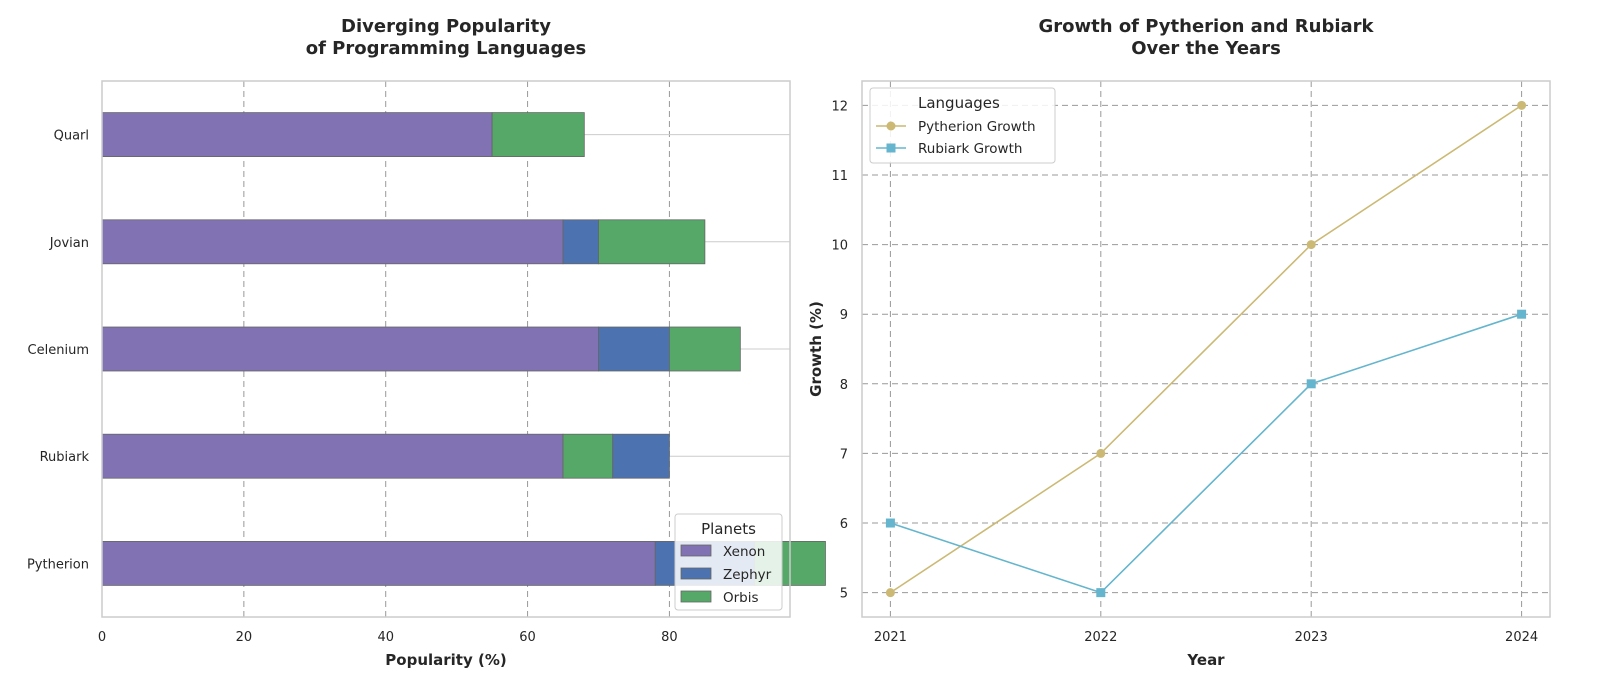 This screenshot has width=1600, height=700. What do you see at coordinates (970, 149) in the screenshot?
I see `legend-label-rubiark-growth: Rubiark Growth` at bounding box center [970, 149].